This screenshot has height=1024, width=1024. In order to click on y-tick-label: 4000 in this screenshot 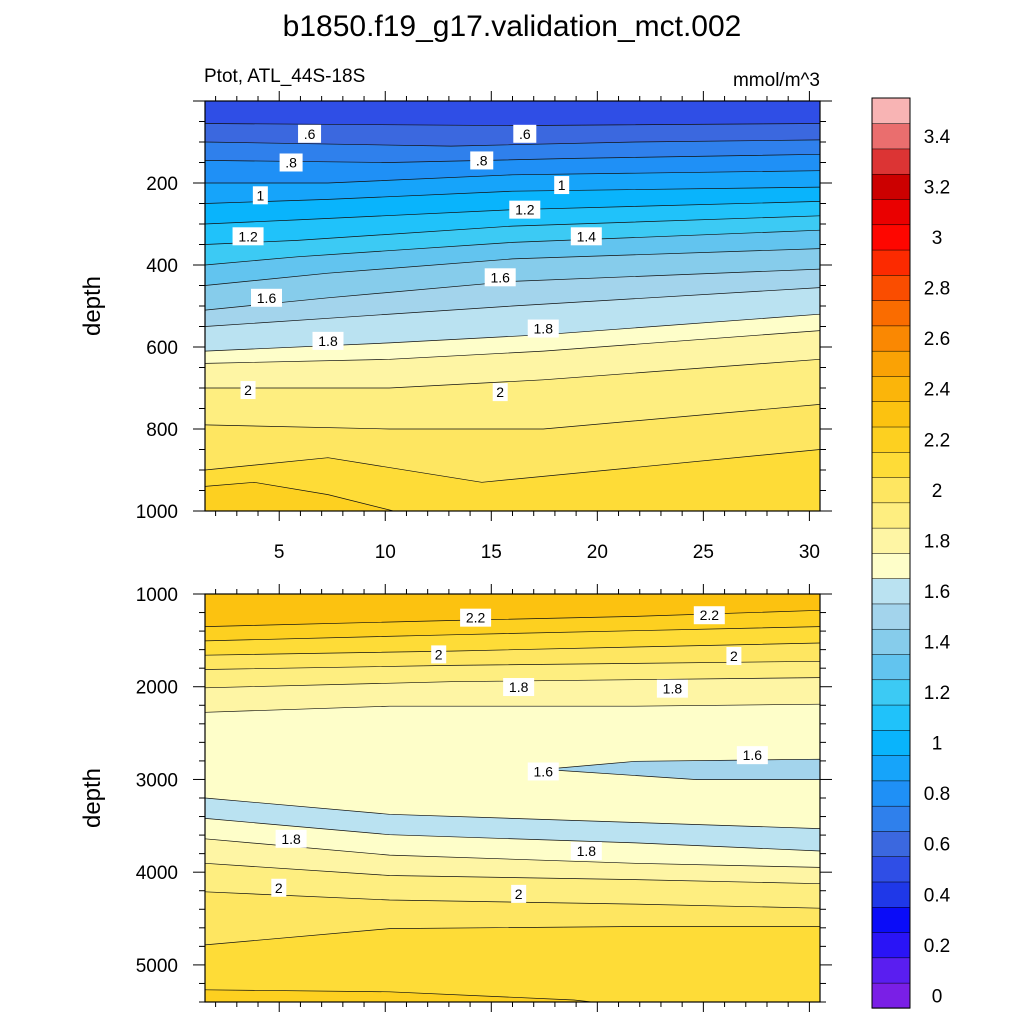, I will do `click(157, 873)`.